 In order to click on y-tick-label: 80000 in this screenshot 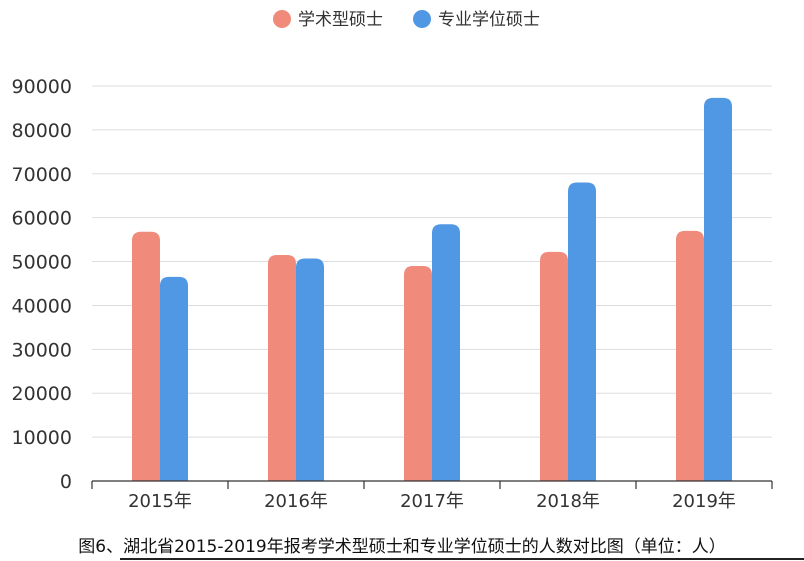, I will do `click(42, 131)`.